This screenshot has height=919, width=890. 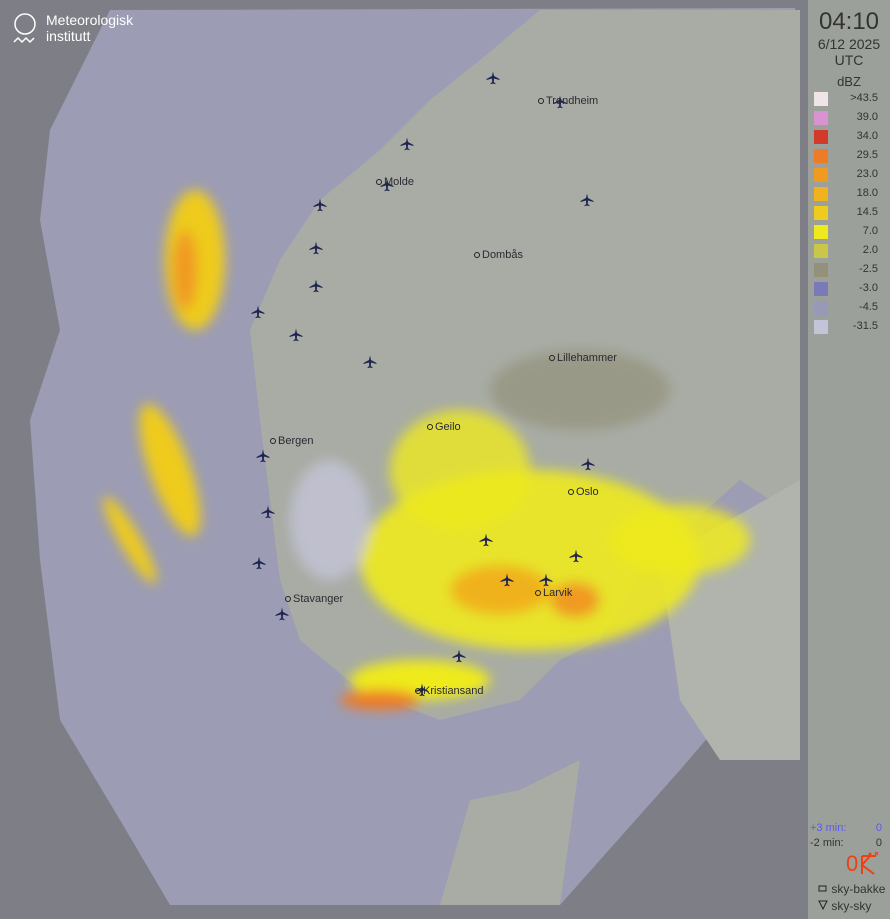 I want to click on legend-label: 2.0, so click(x=870, y=250).